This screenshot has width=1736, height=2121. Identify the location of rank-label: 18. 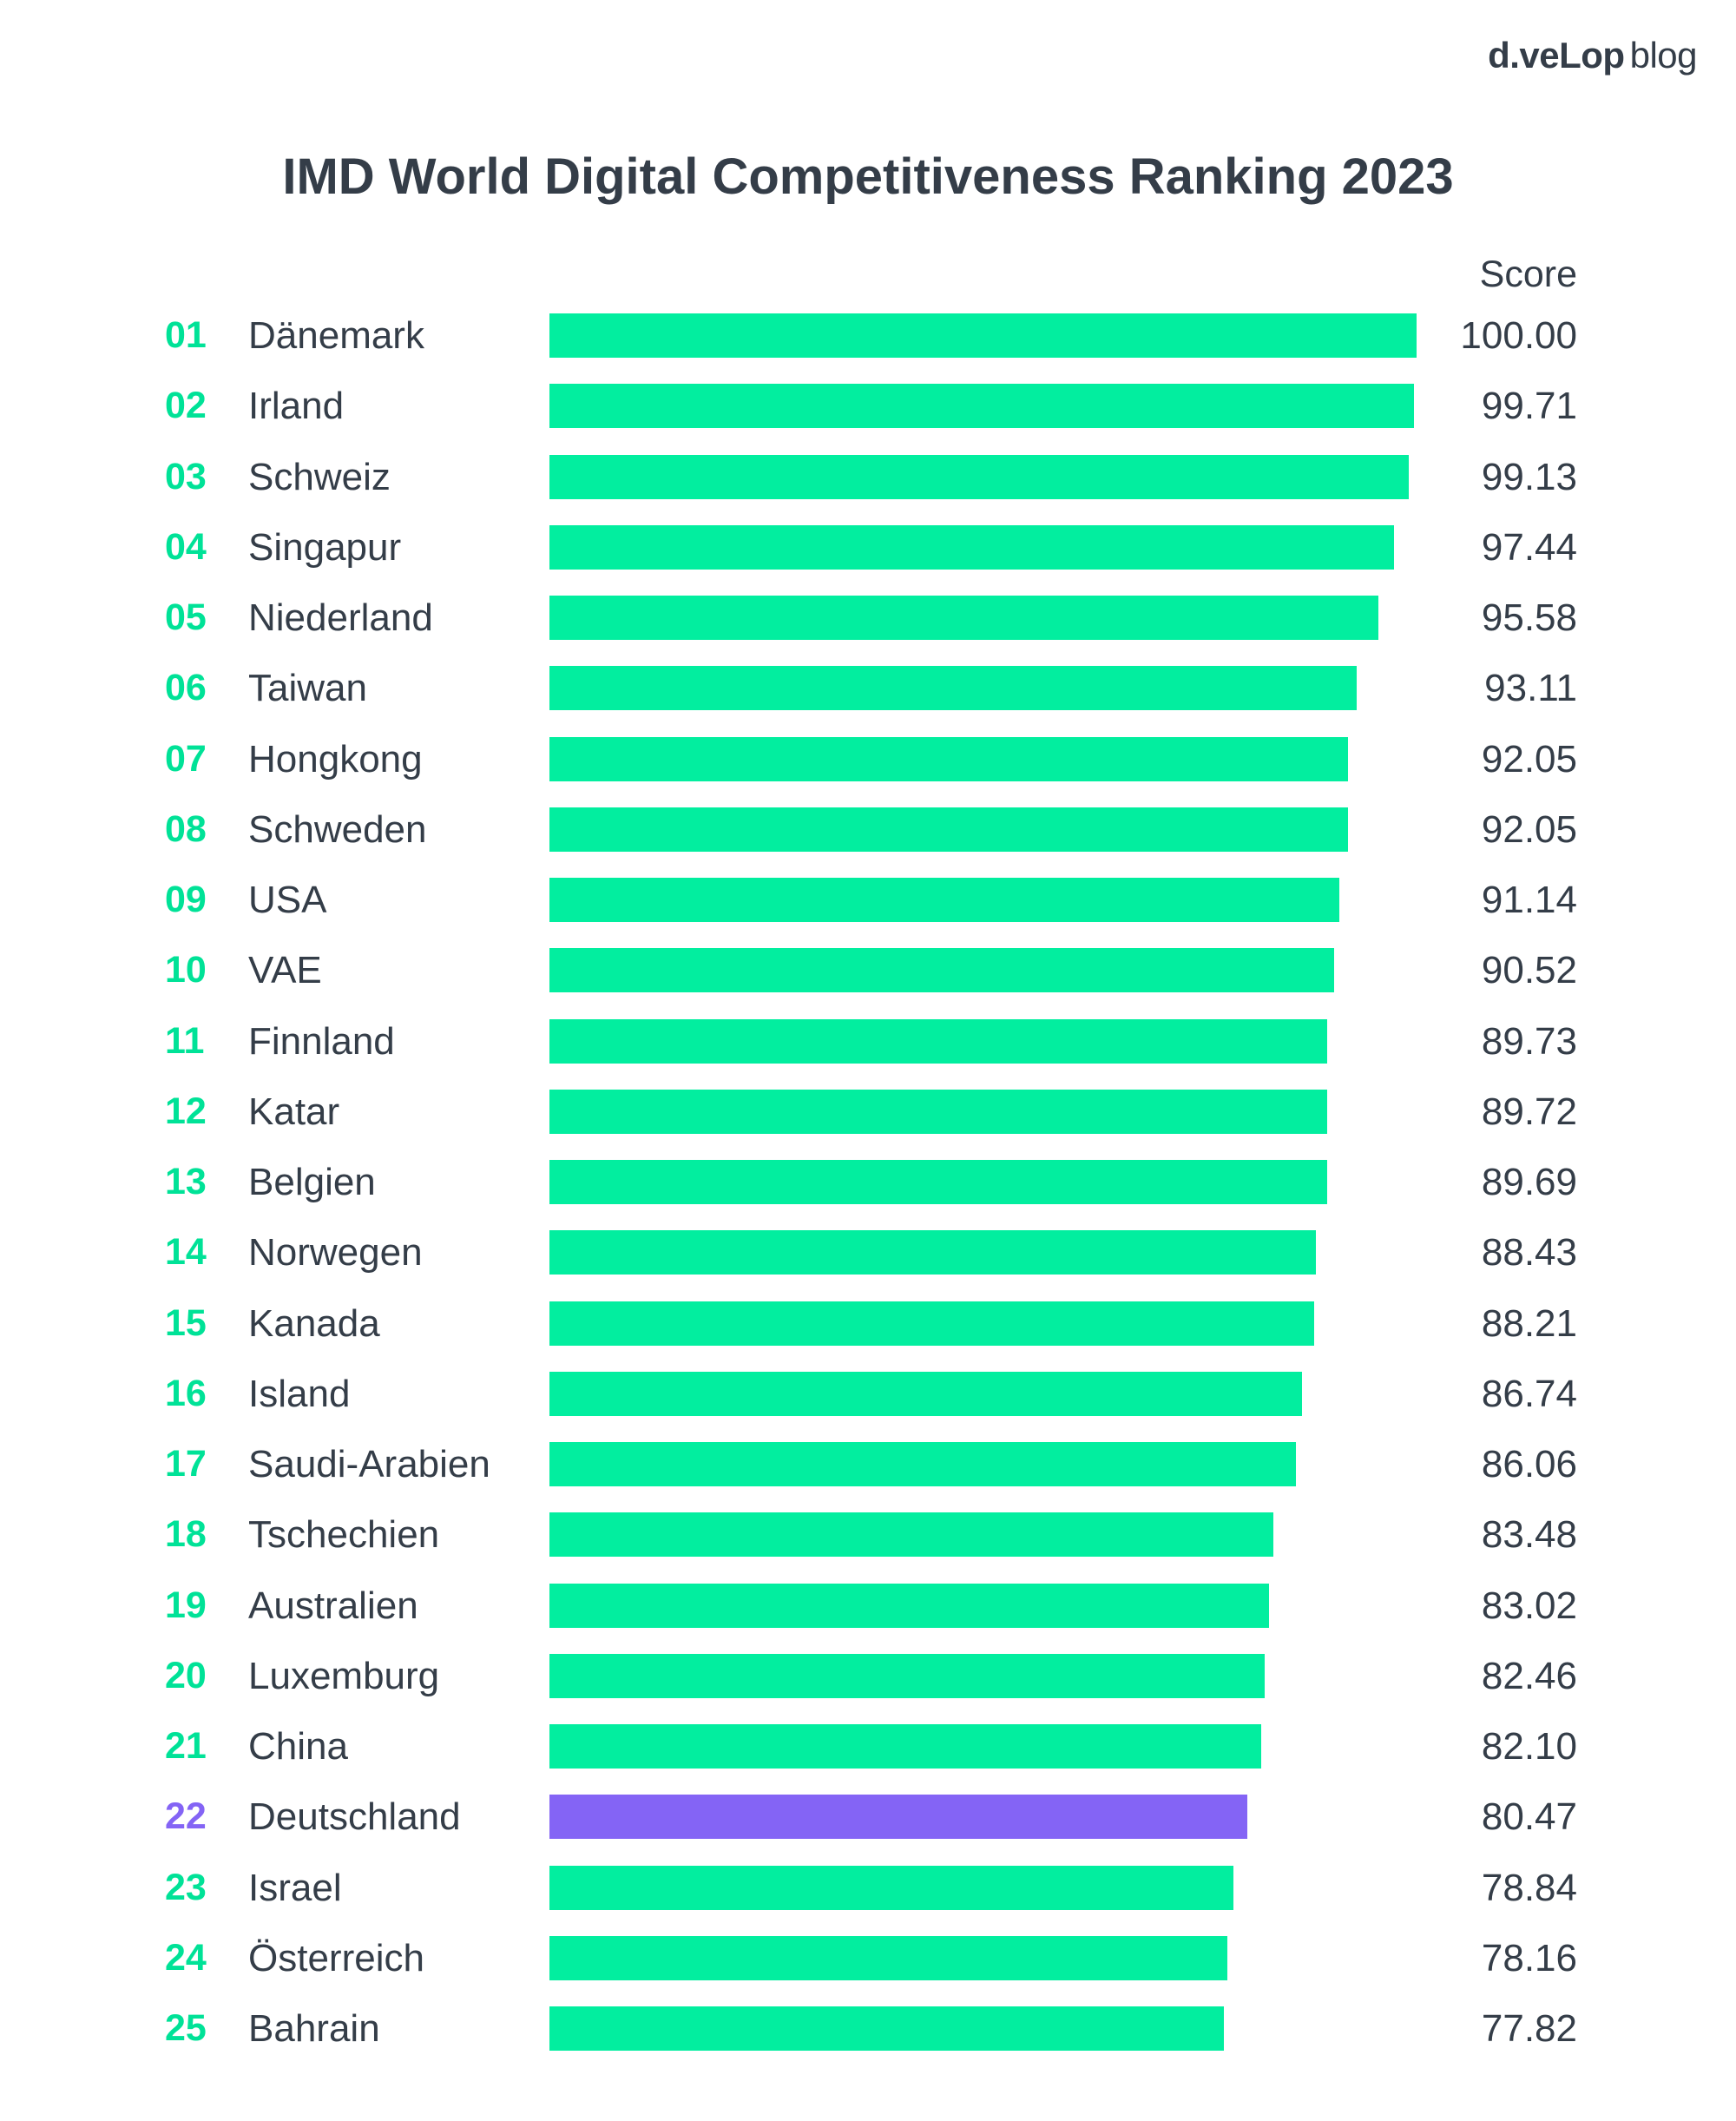
(186, 1535).